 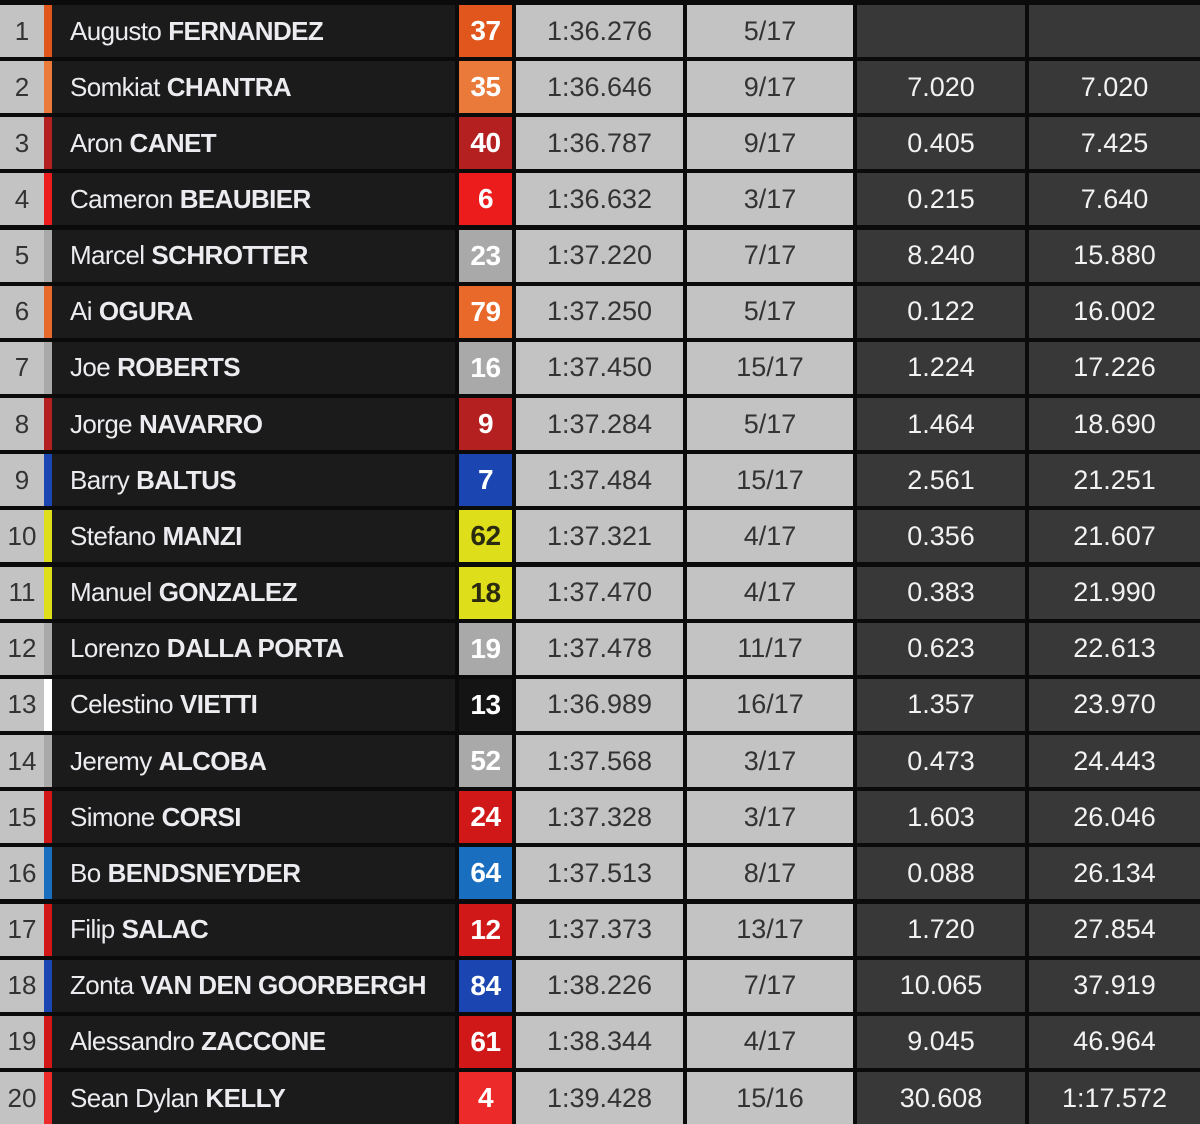 I want to click on best-lap-number: 16/17, so click(x=770, y=704).